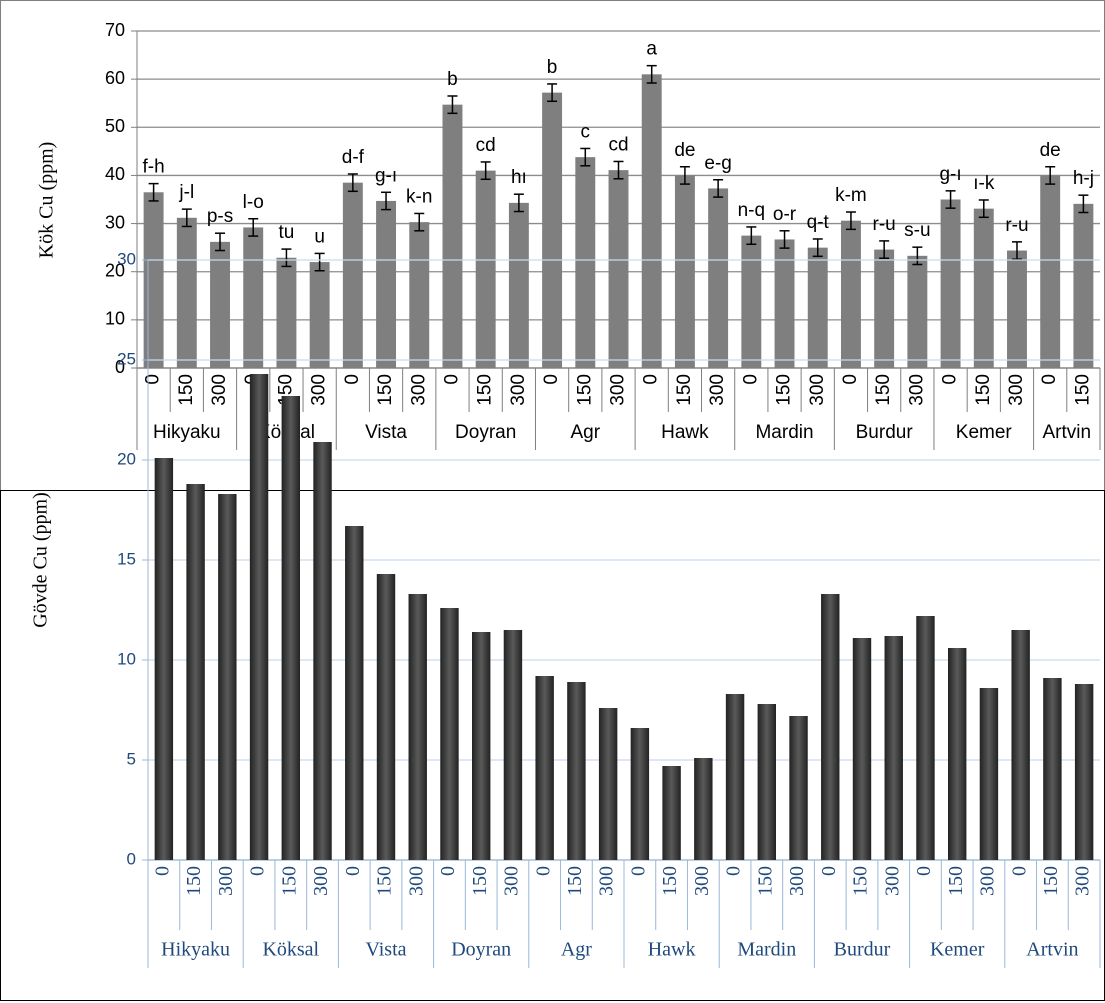  Describe the element at coordinates (126, 558) in the screenshot. I see `y-tick-label: 15` at that location.